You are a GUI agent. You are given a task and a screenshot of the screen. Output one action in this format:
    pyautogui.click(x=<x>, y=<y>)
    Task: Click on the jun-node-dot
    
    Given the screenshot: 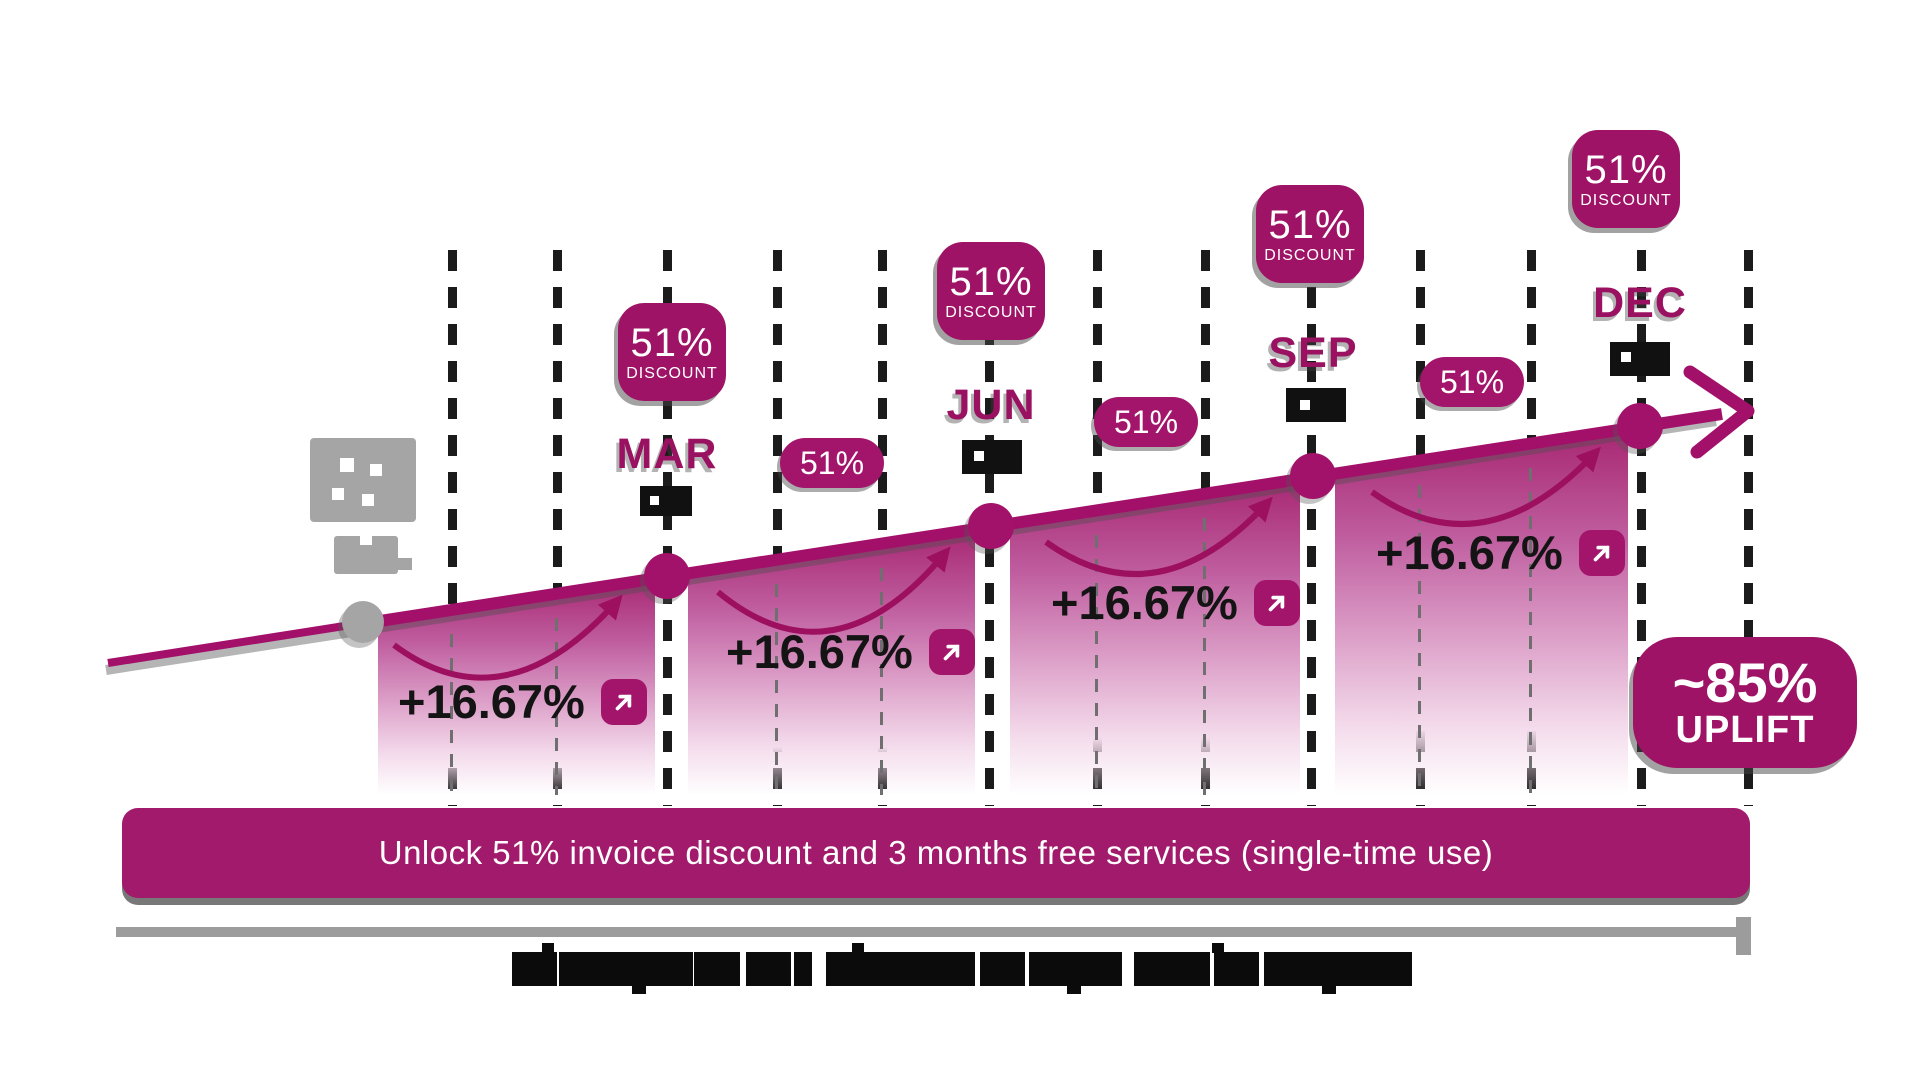 What is the action you would take?
    pyautogui.click(x=991, y=526)
    